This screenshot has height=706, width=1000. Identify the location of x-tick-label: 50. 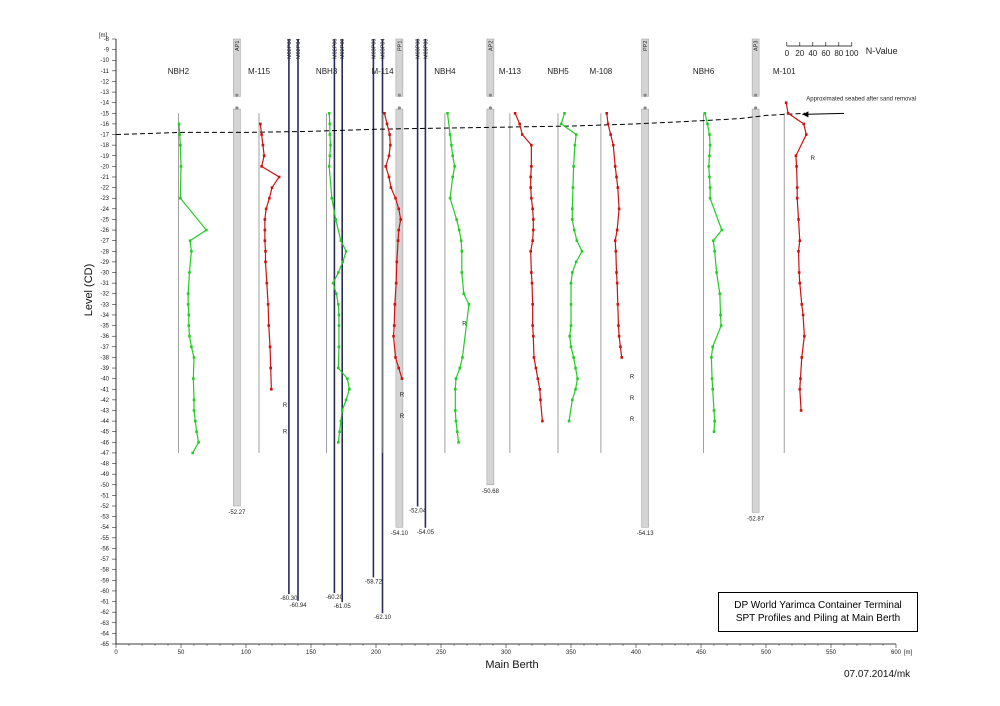
(181, 653).